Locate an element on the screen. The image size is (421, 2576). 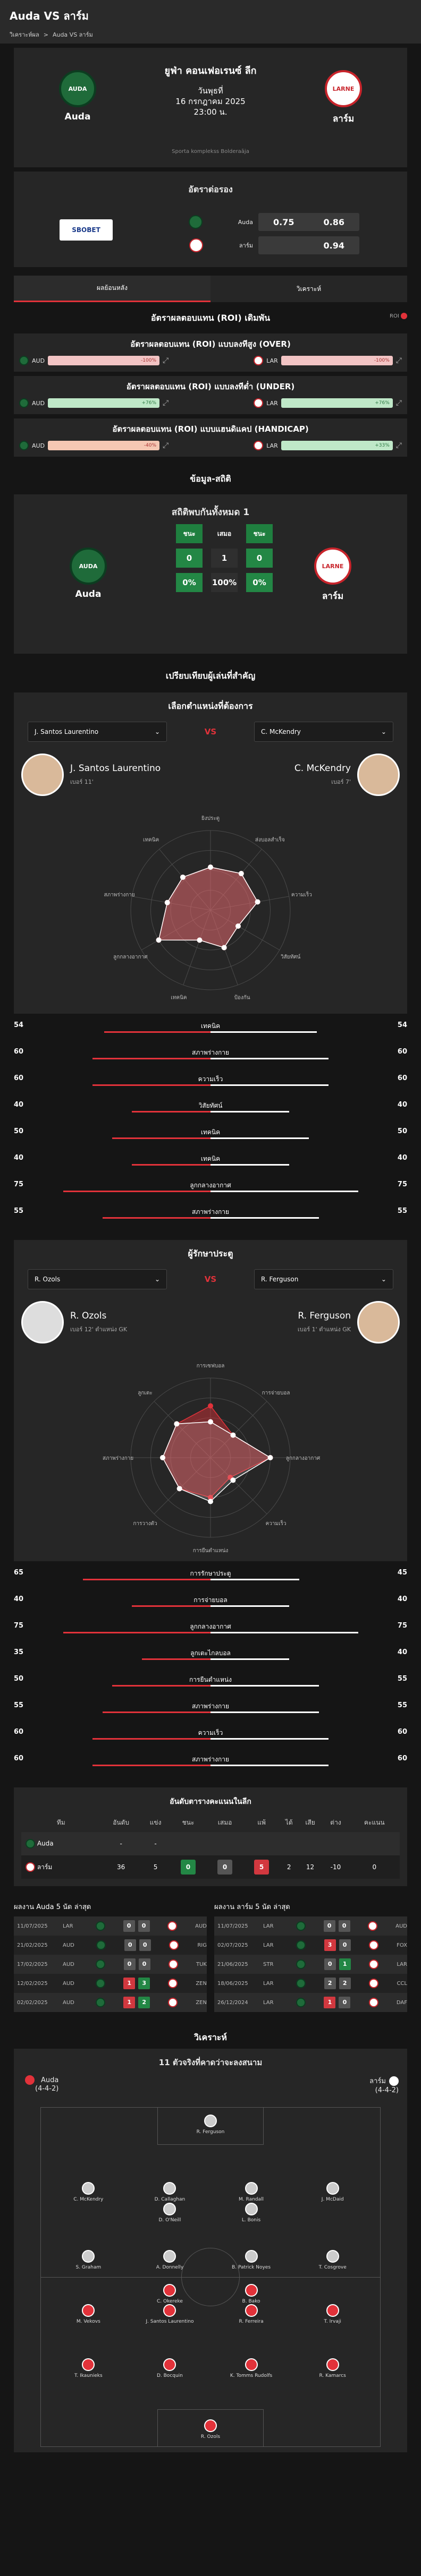
lineup-player: R. Ferguson is located at coordinates (210, 2125).